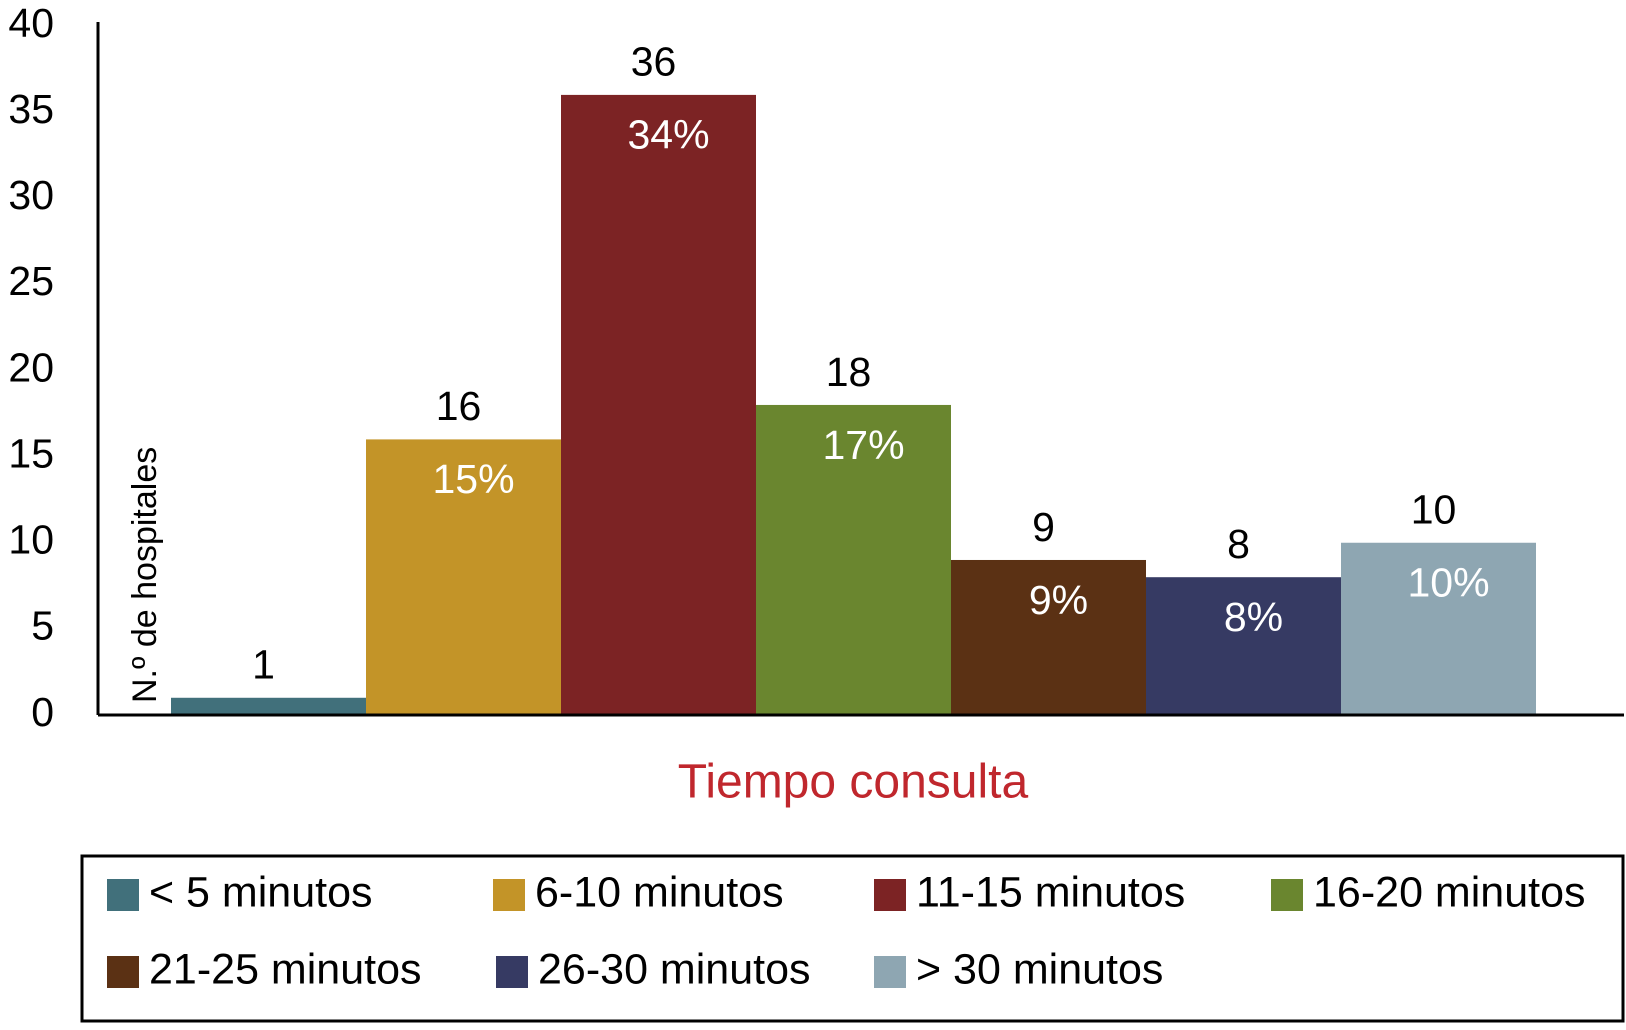  I want to click on y-tick-label: 40, so click(31, 23).